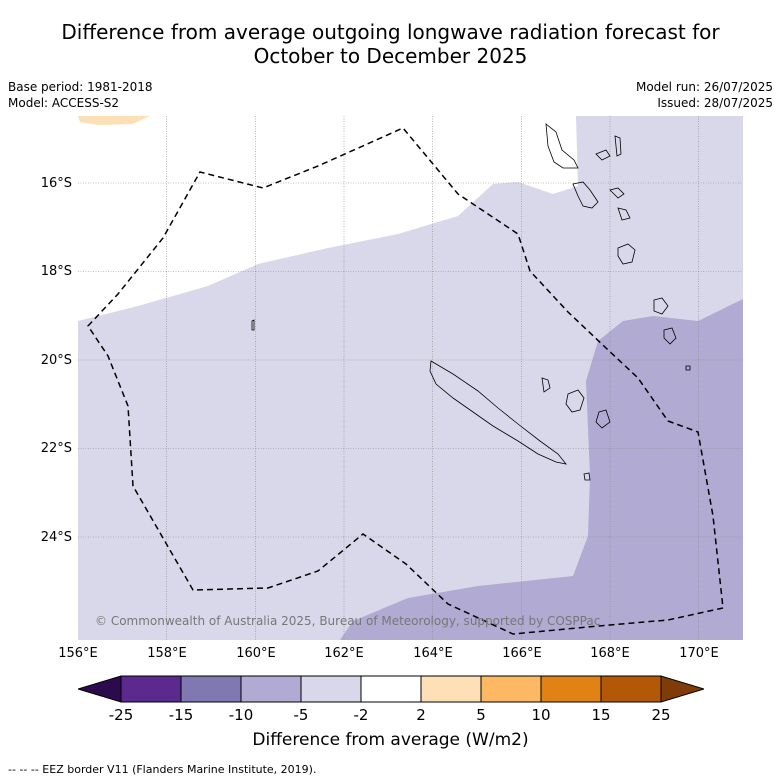 The width and height of the screenshot is (781, 781). I want to click on isle-of-pines, so click(587, 476).